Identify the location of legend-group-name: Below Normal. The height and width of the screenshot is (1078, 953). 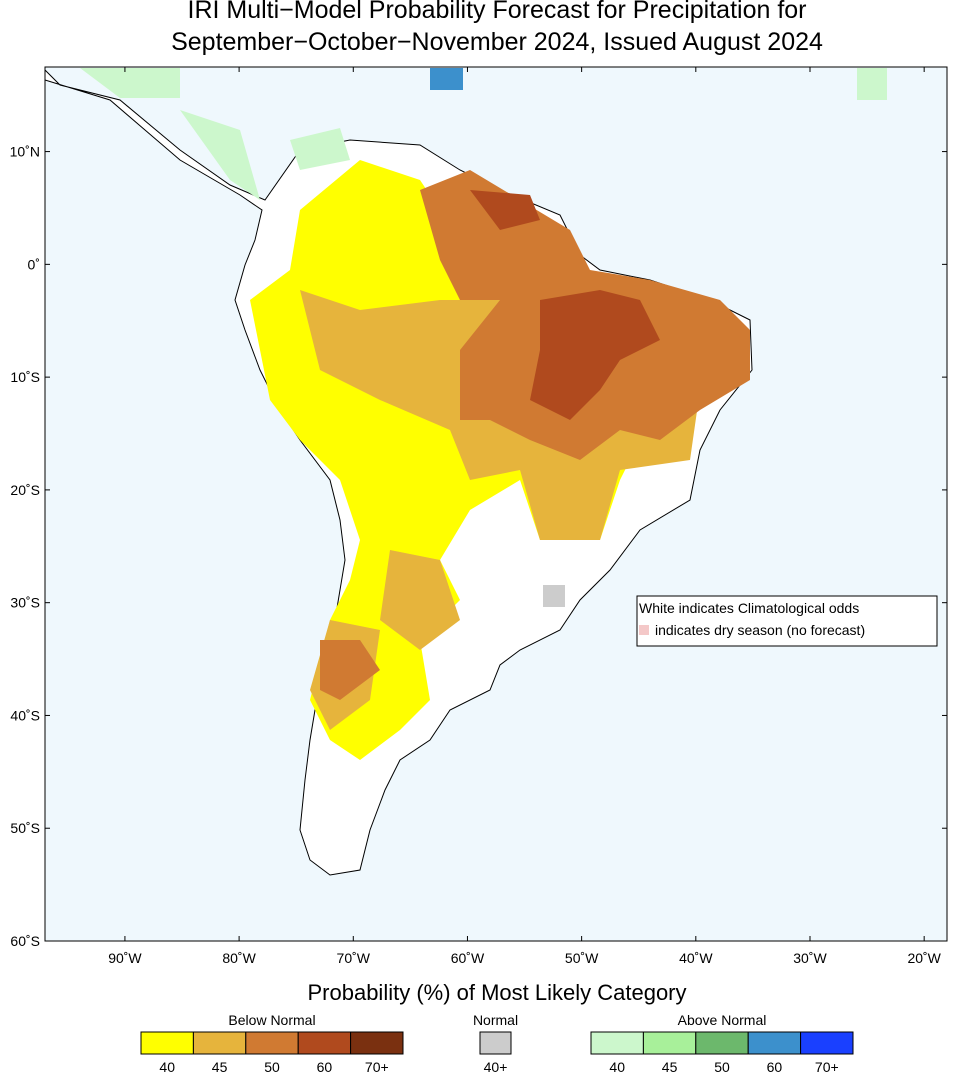
(271, 1020).